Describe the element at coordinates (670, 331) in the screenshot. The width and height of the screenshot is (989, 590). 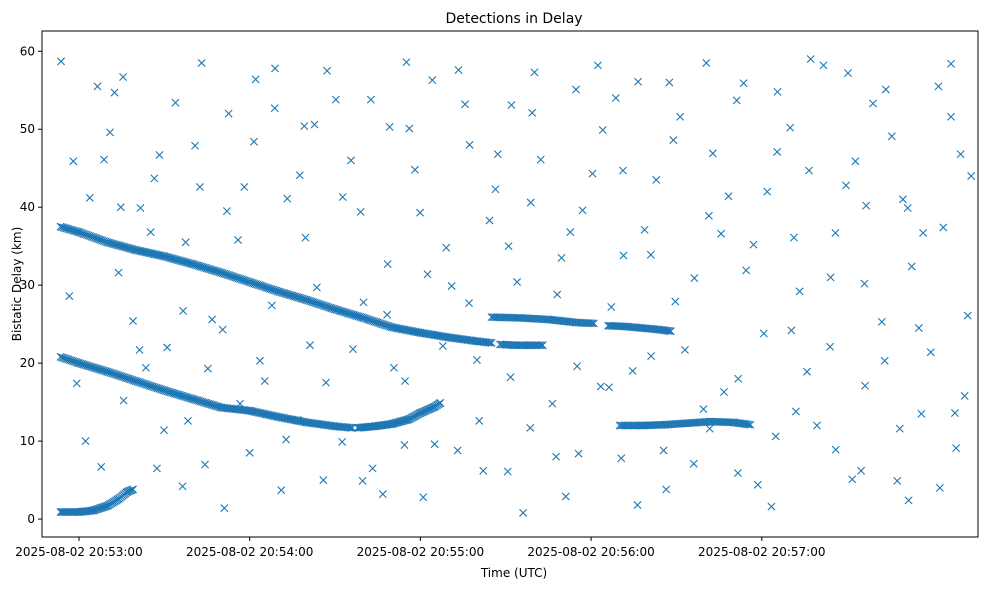
I see `data-point-track-g` at that location.